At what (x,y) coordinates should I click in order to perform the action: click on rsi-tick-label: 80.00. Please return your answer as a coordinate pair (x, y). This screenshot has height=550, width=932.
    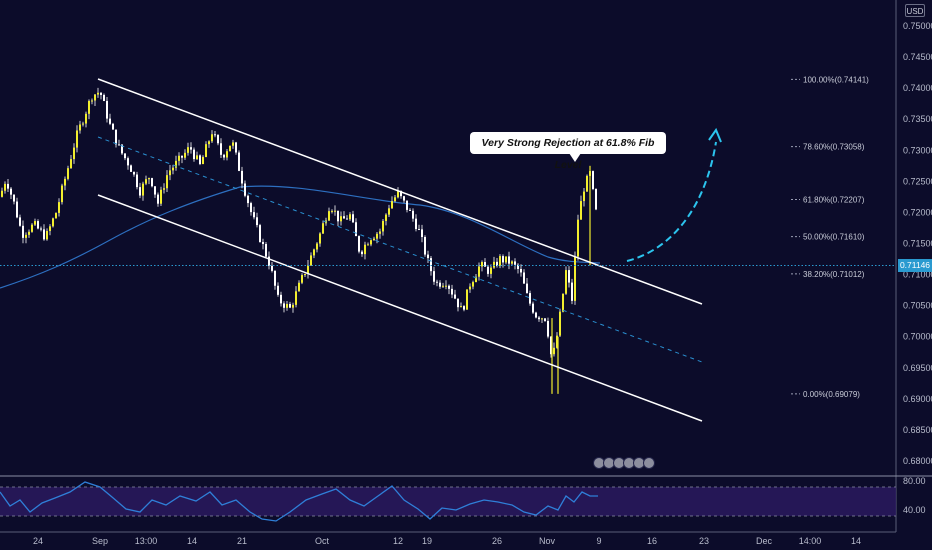
    Looking at the image, I should click on (914, 481).